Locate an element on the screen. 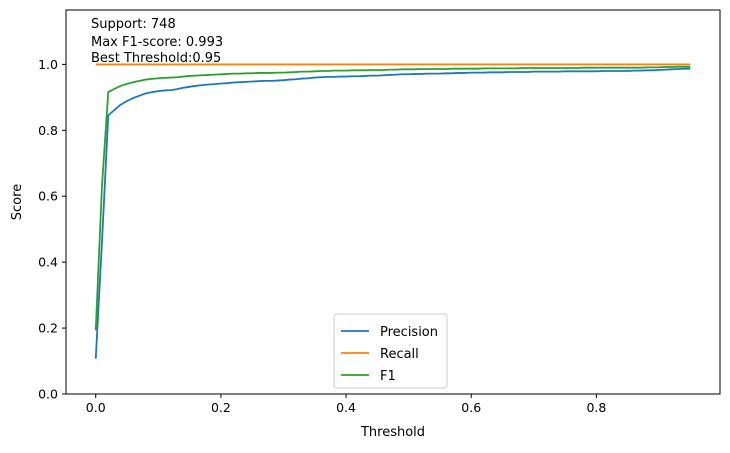 This screenshot has height=453, width=730. legend-label-precision: Precision is located at coordinates (409, 332).